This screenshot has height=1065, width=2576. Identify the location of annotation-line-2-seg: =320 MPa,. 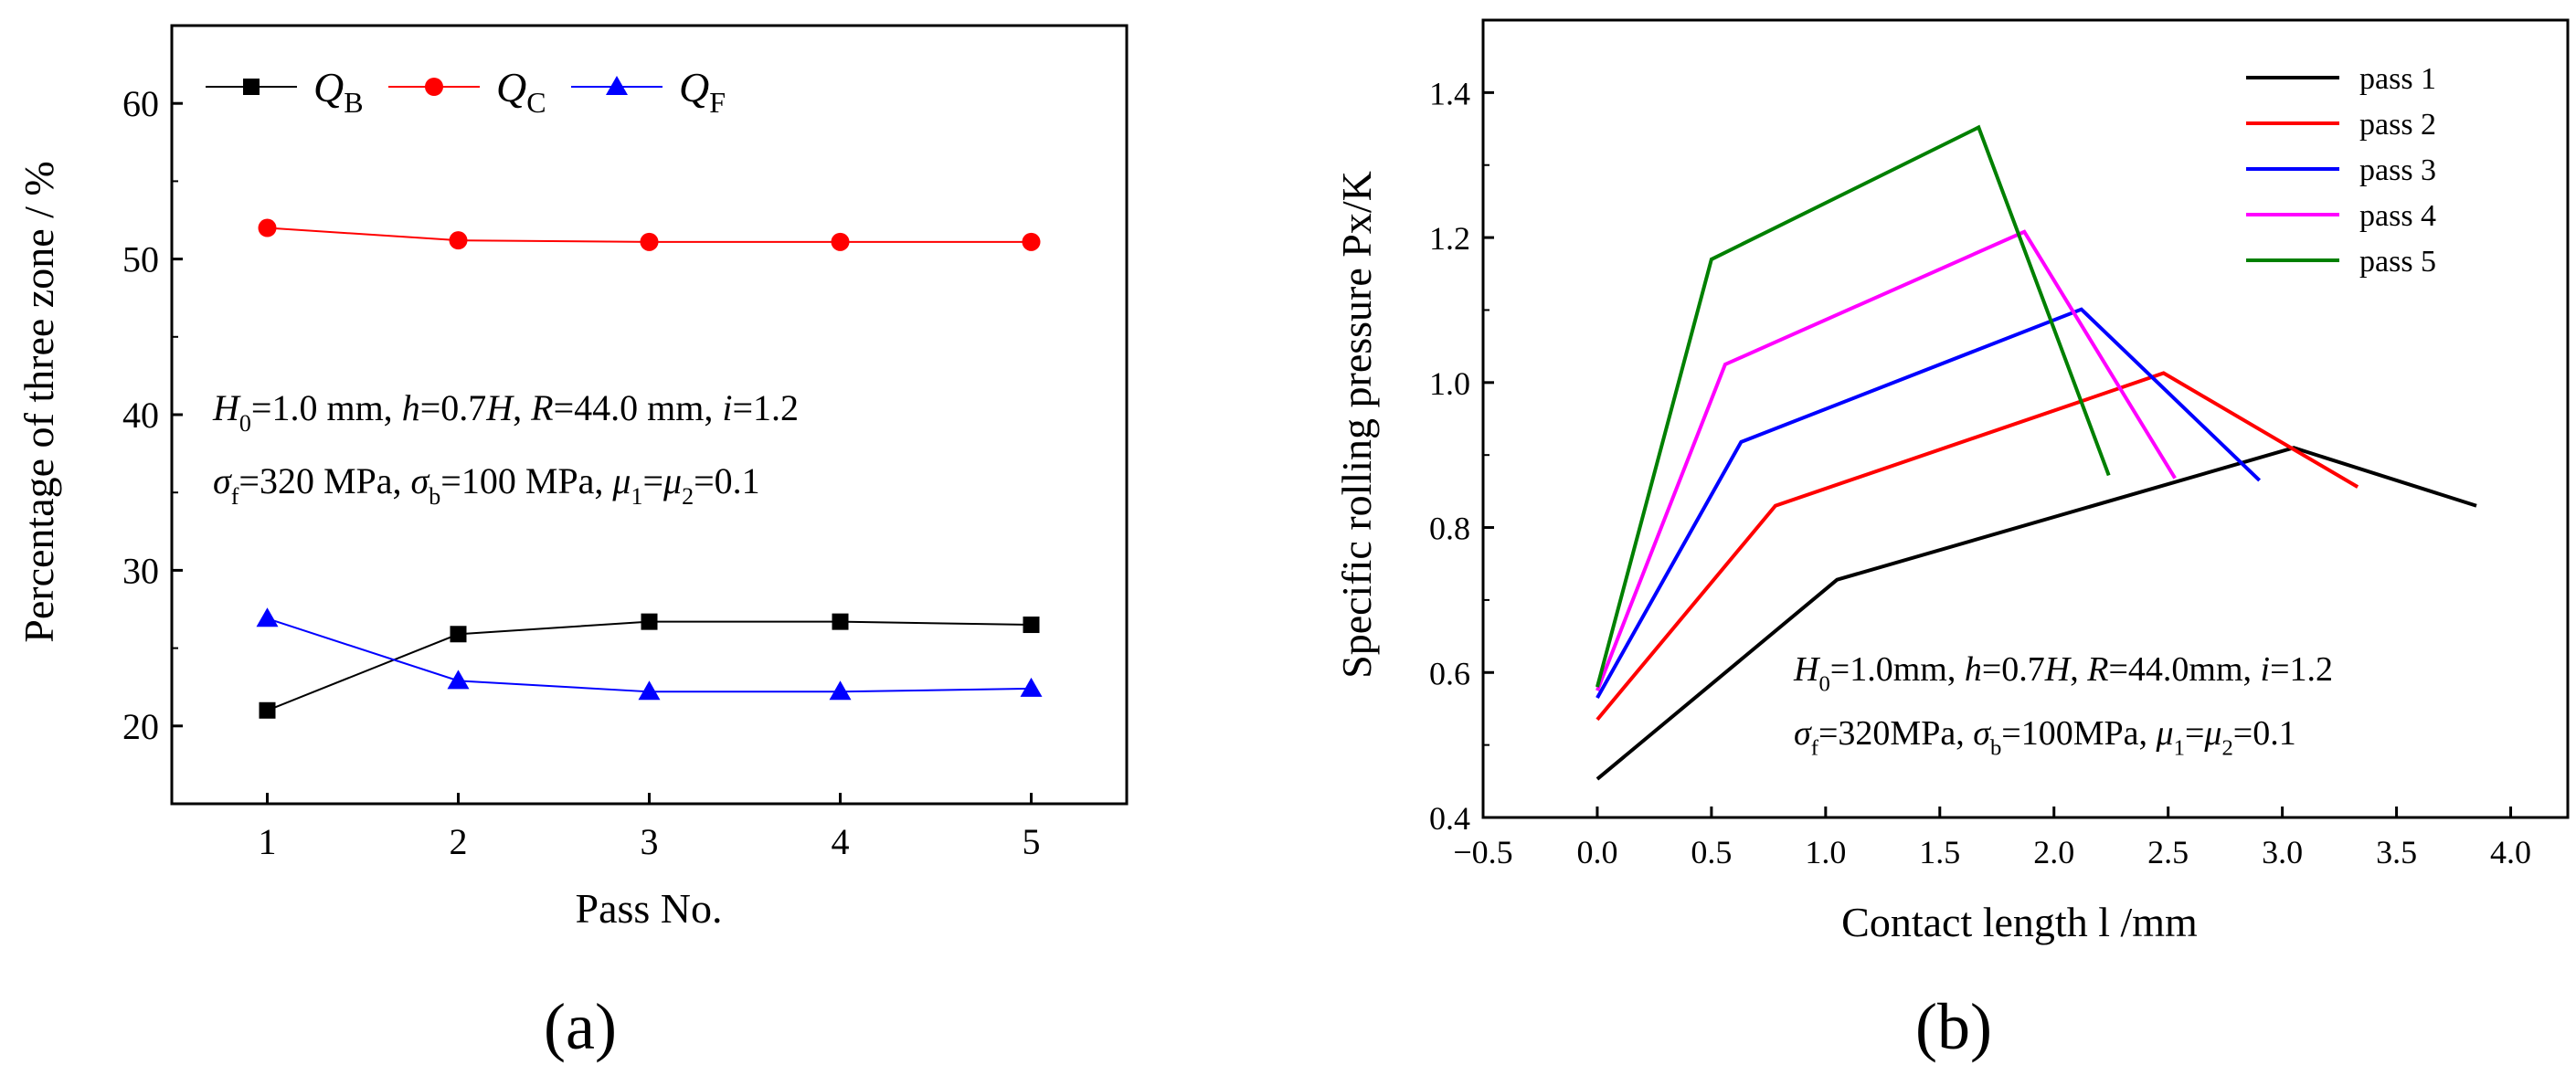
(324, 480).